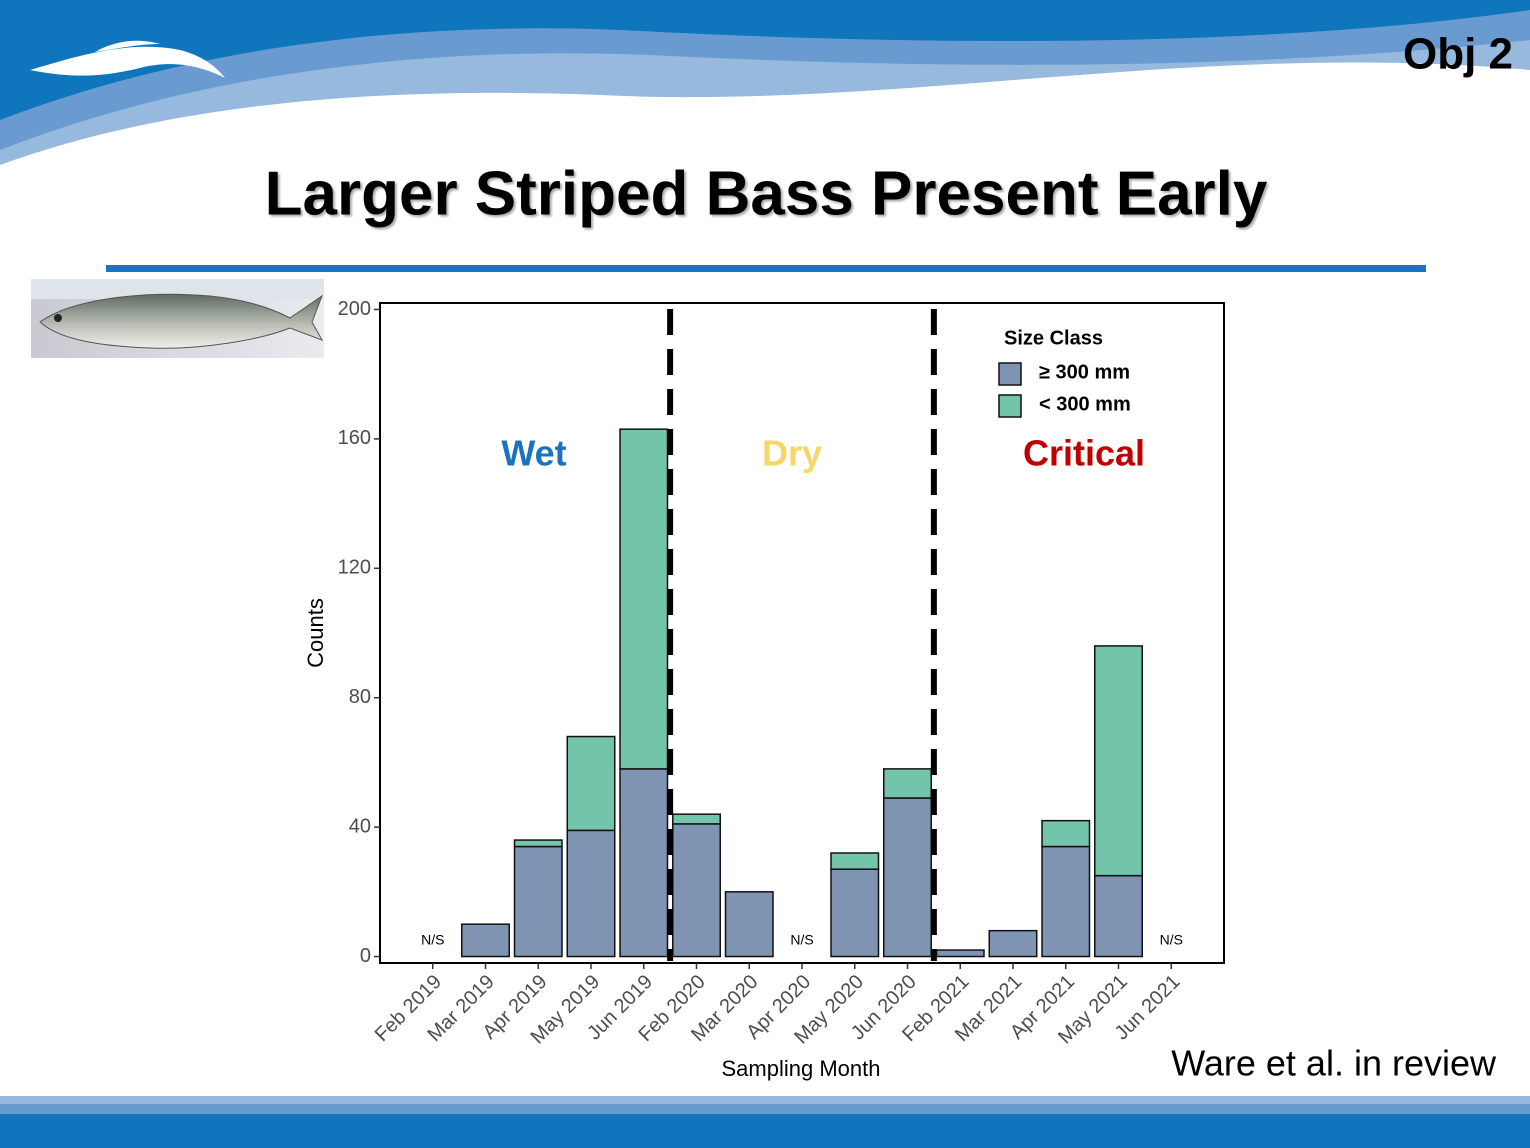 This screenshot has width=1530, height=1148. I want to click on slide-title: Larger Striped Bass Present Early, so click(766, 193).